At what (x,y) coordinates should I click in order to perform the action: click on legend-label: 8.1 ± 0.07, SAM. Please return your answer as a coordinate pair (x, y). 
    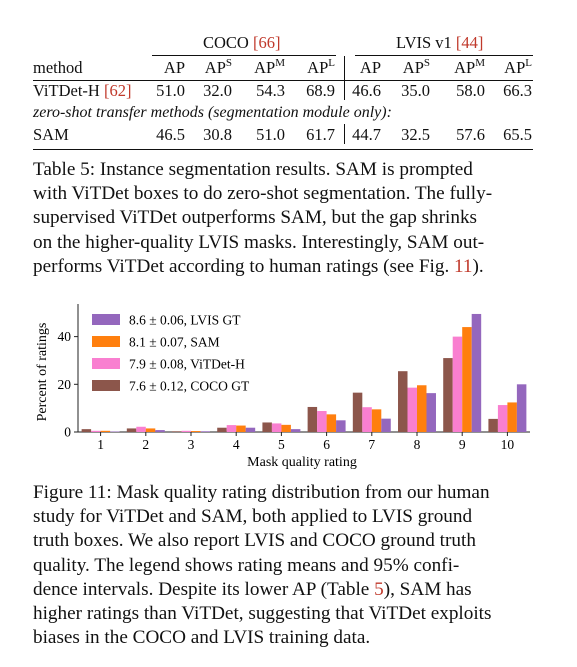
    Looking at the image, I should click on (174, 342).